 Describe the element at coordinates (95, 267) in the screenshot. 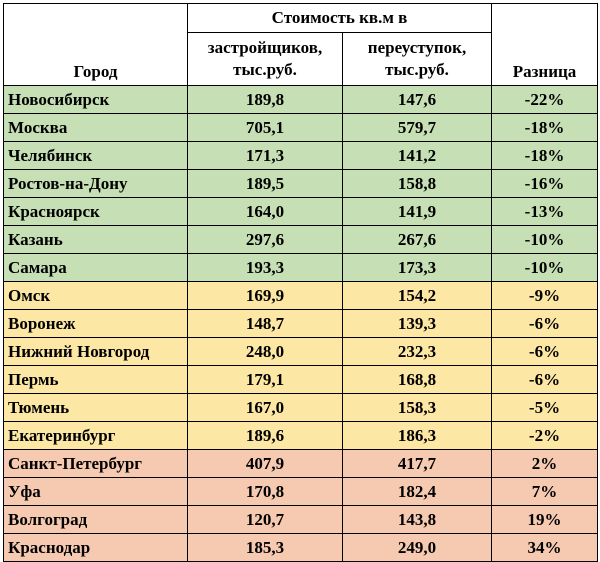

I see `city-cell: Самара` at that location.